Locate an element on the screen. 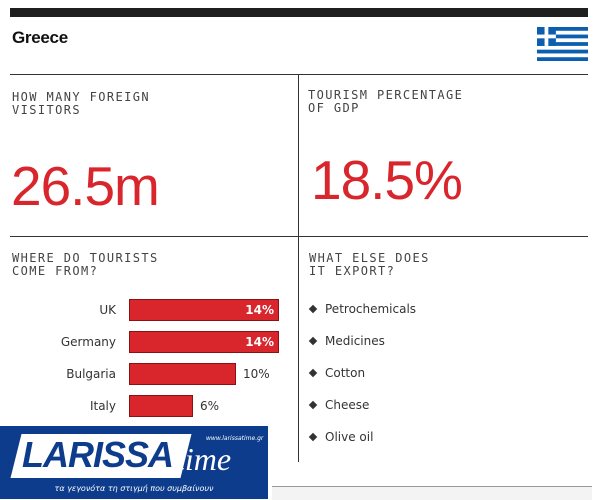 The image size is (600, 500). origin-name: Germany is located at coordinates (88, 342).